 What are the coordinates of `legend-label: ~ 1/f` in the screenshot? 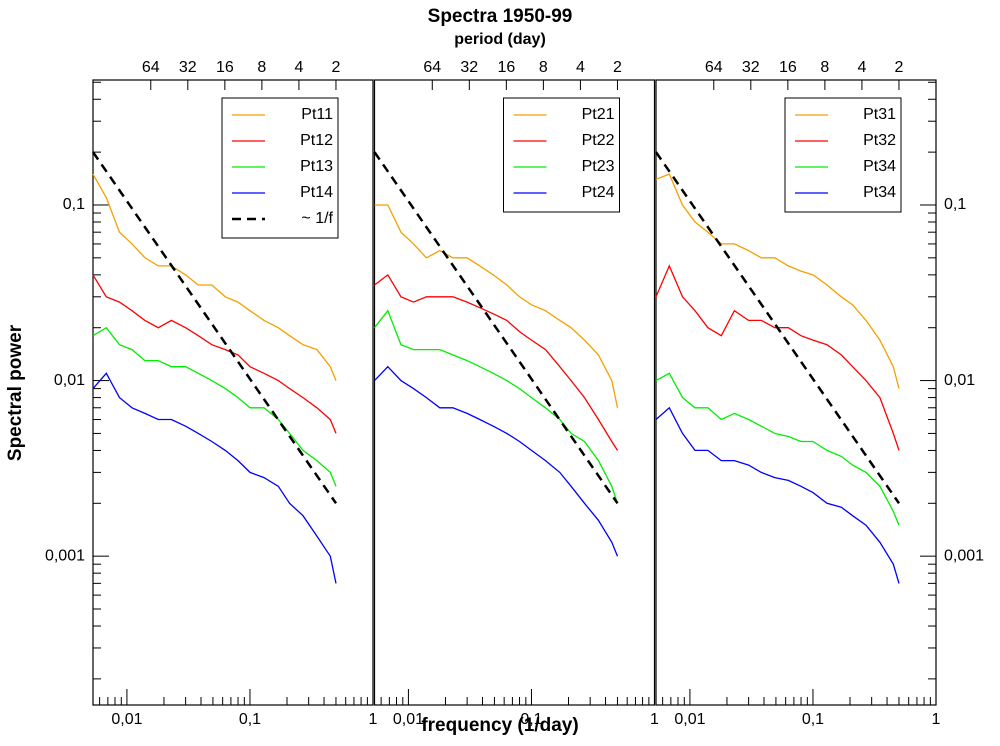 It's located at (317, 218).